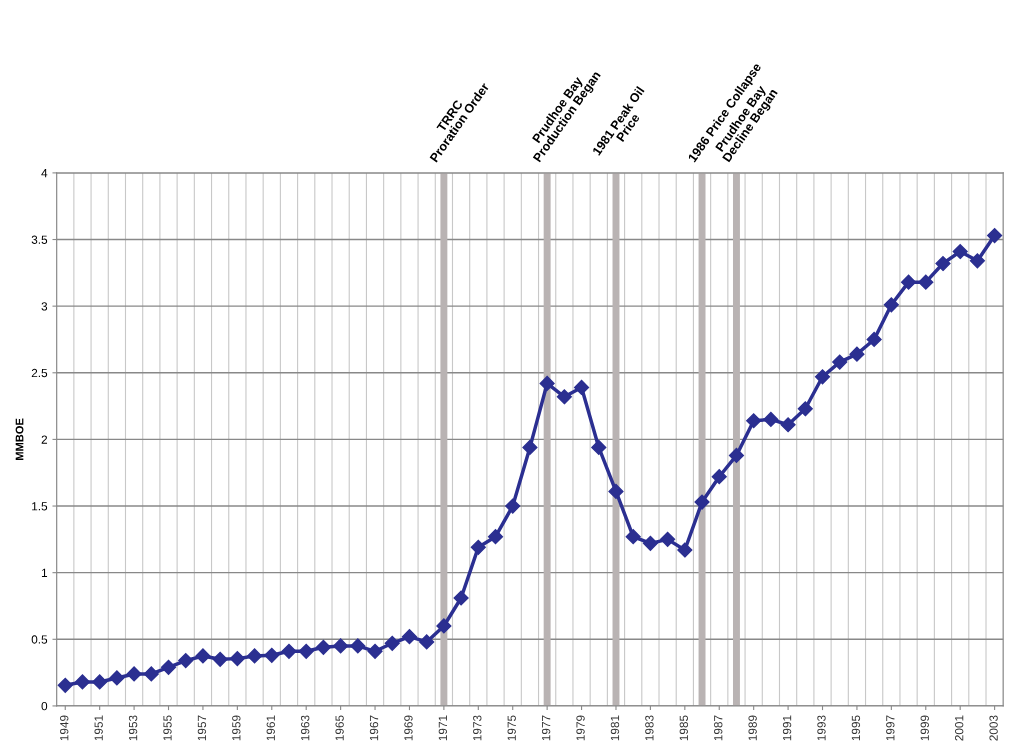  I want to click on y-tick-label: 2.5, so click(39, 373).